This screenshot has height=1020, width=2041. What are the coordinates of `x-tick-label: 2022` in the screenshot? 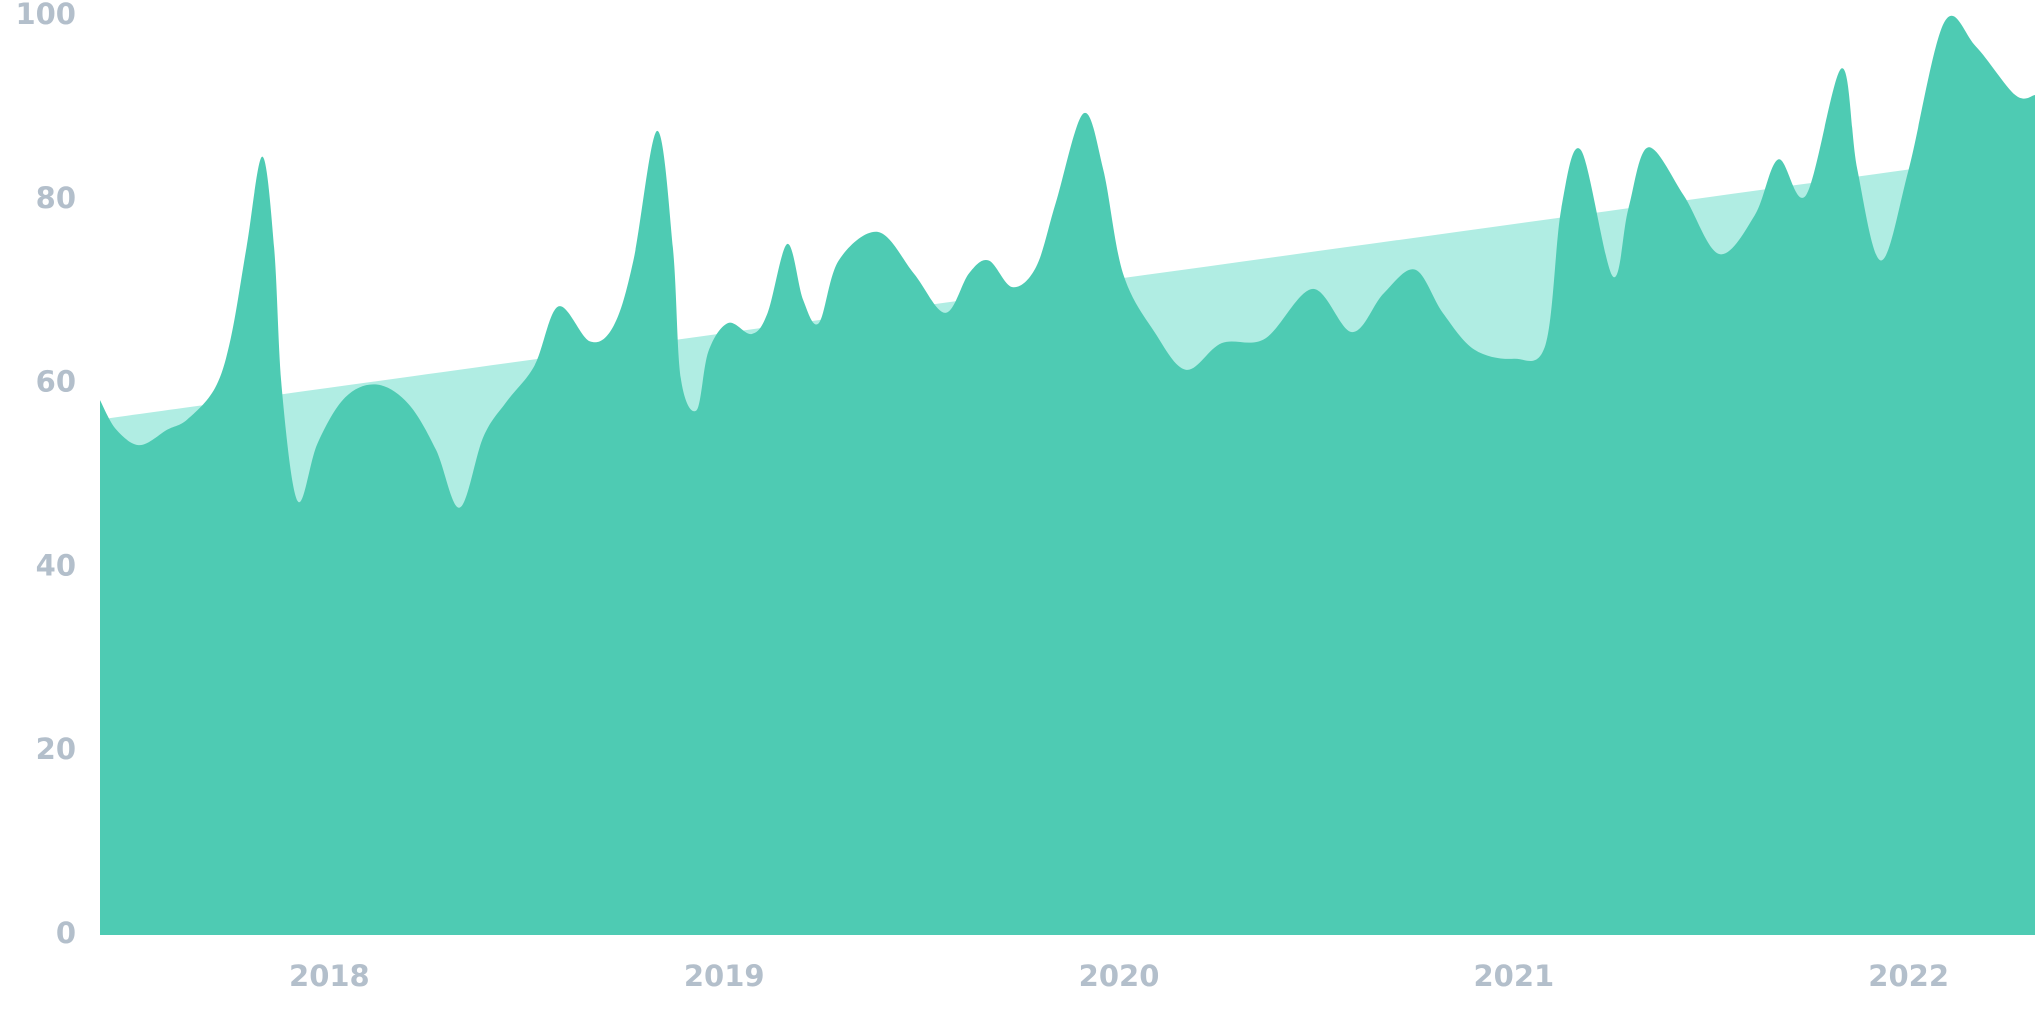 It's located at (1908, 976).